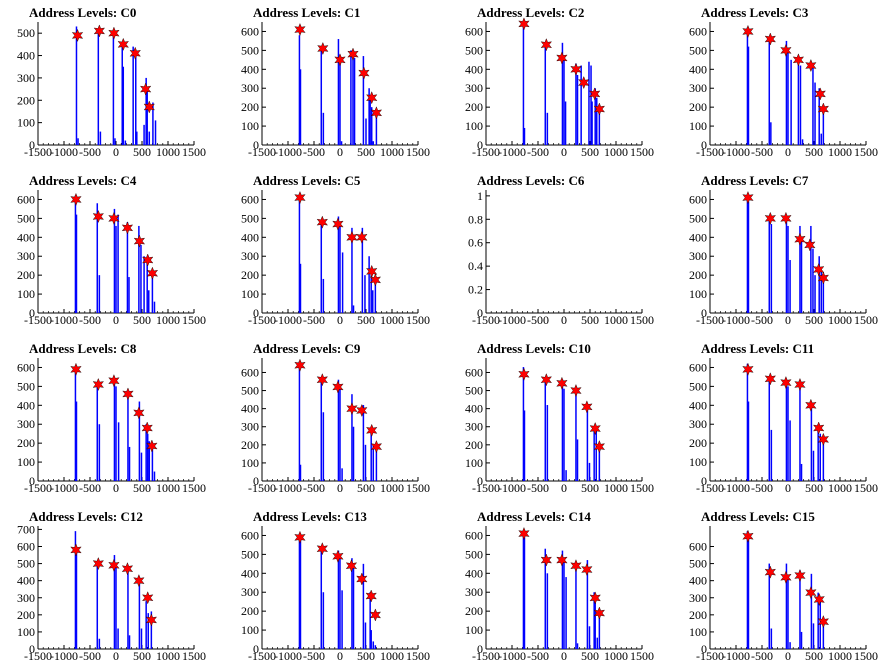 The image size is (896, 672). What do you see at coordinates (474, 372) in the screenshot?
I see `y-tick-label: 600` at bounding box center [474, 372].